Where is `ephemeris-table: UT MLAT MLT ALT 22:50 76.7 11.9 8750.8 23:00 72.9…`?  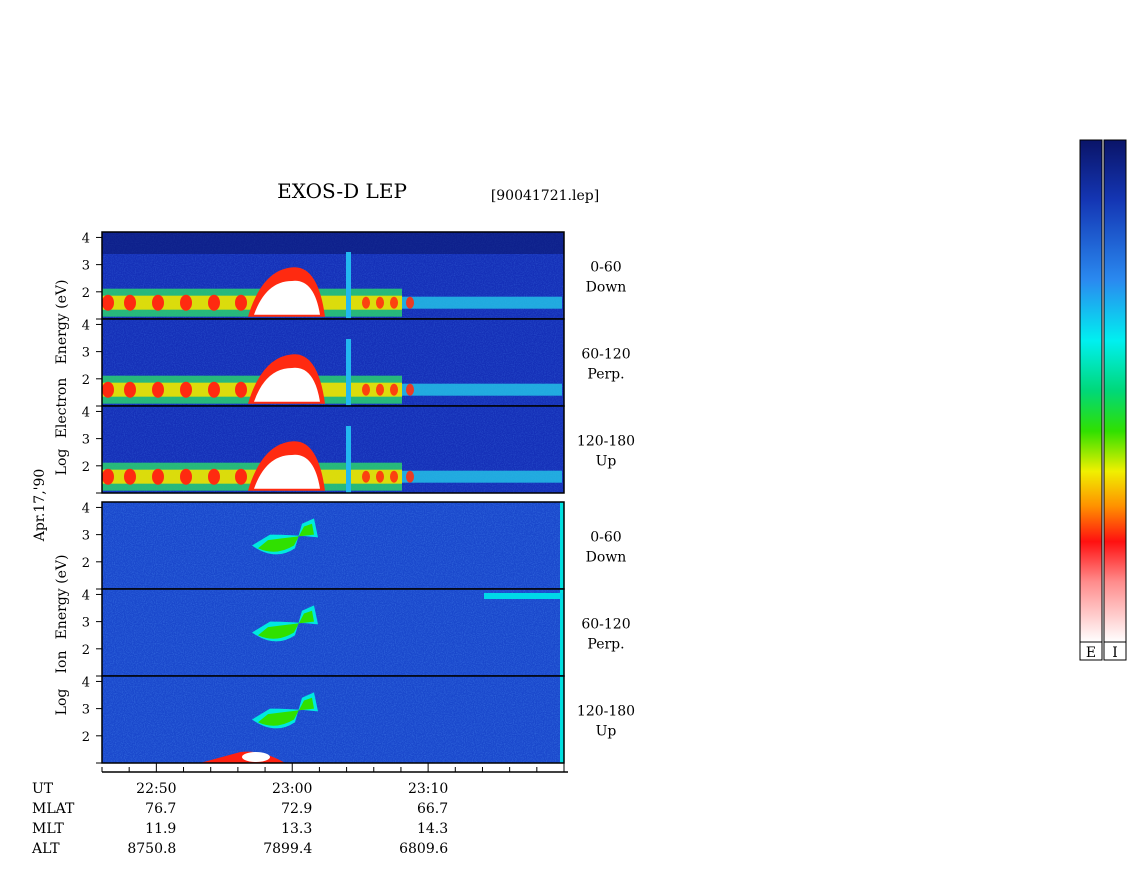
ephemeris-table: UT MLAT MLT ALT 22:50 76.7 11.9 8750.8 23:00 72.9… is located at coordinates (239, 819).